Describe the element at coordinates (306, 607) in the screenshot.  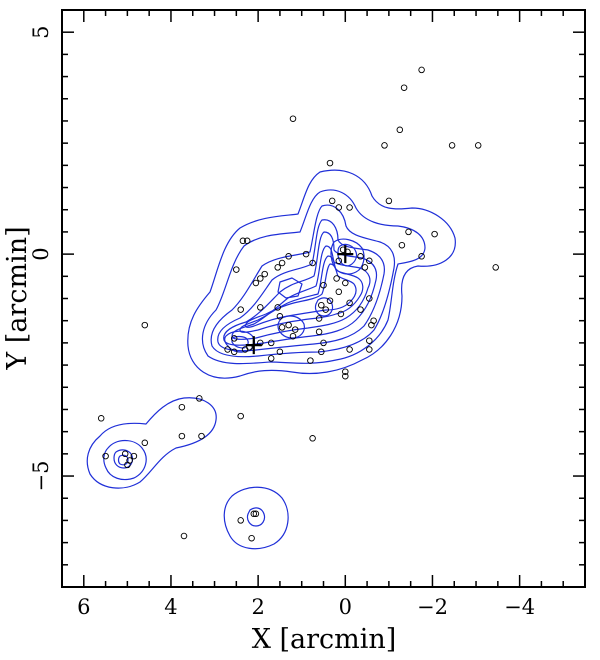
I see `x-tick-labels: 6 4 2 0 −2 −4` at that location.